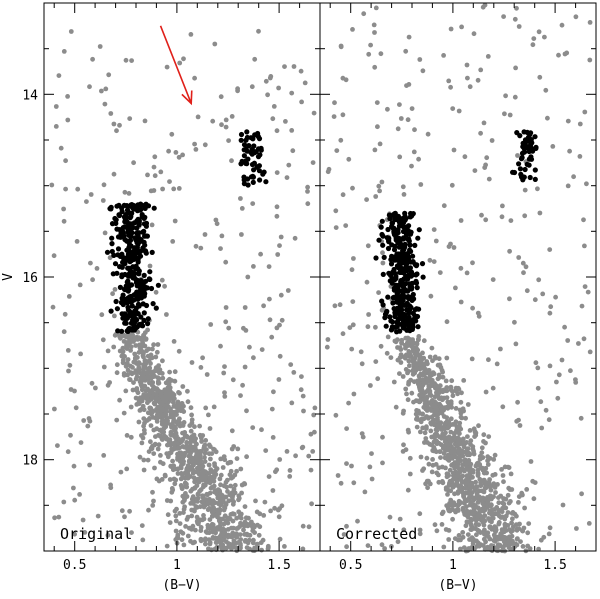 The image size is (600, 599). What do you see at coordinates (30, 95) in the screenshot?
I see `y-tick-label: 14` at bounding box center [30, 95].